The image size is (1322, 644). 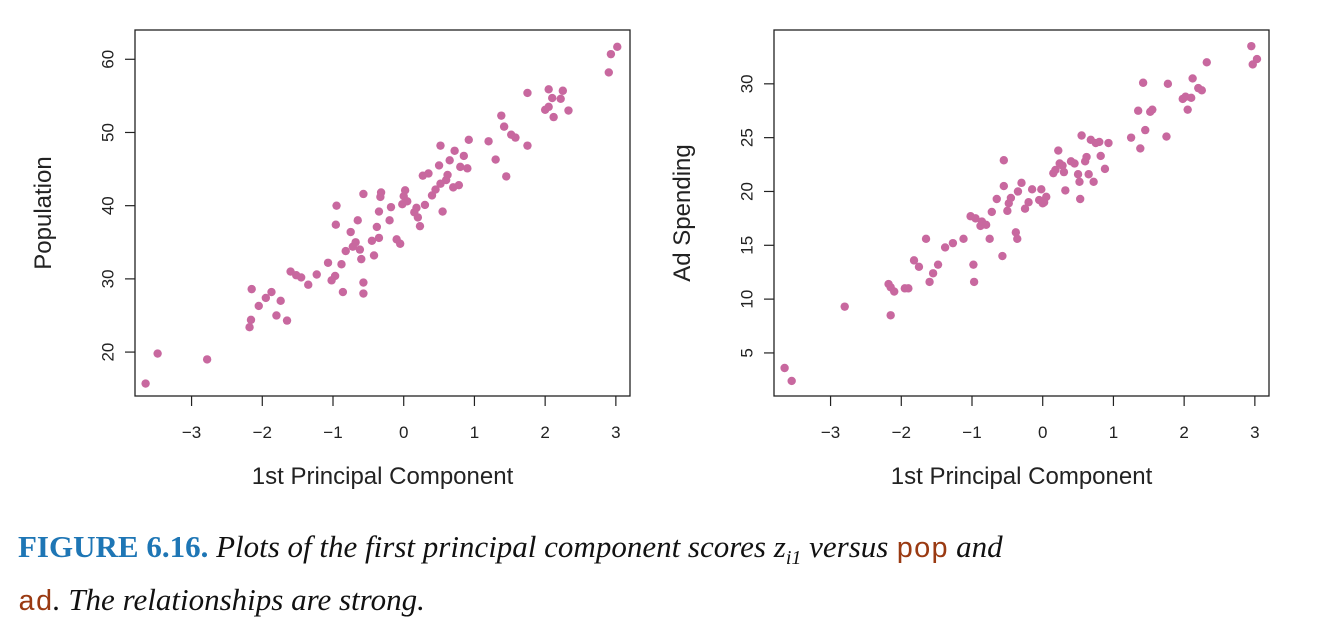 I want to click on caption-math-var: z, so click(x=779, y=546).